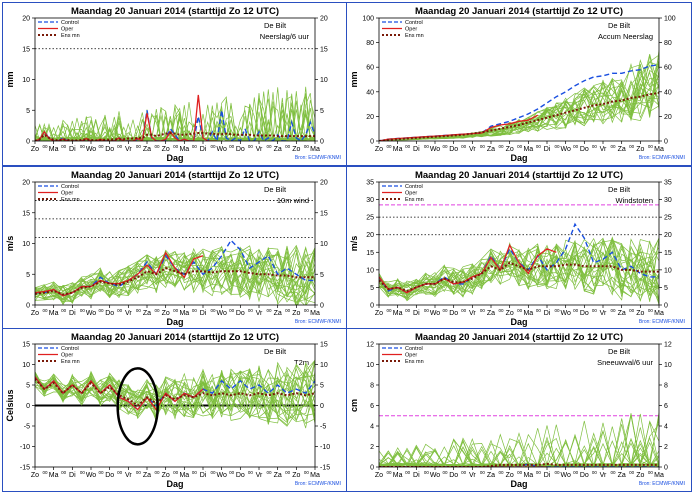 The image size is (692, 492). Describe the element at coordinates (668, 345) in the screenshot. I see `y-tick-label-right: 12` at that location.